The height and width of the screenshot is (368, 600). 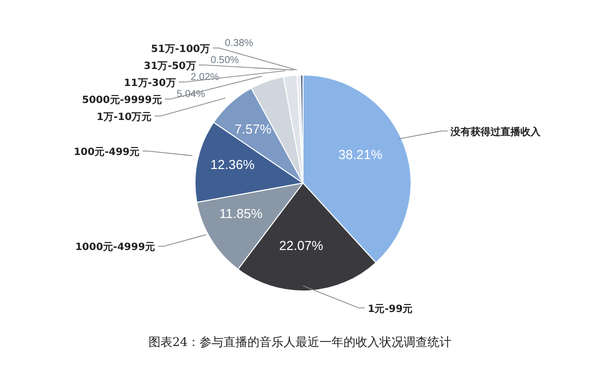 I want to click on slice-label: 5000元-9999元, so click(x=122, y=100).